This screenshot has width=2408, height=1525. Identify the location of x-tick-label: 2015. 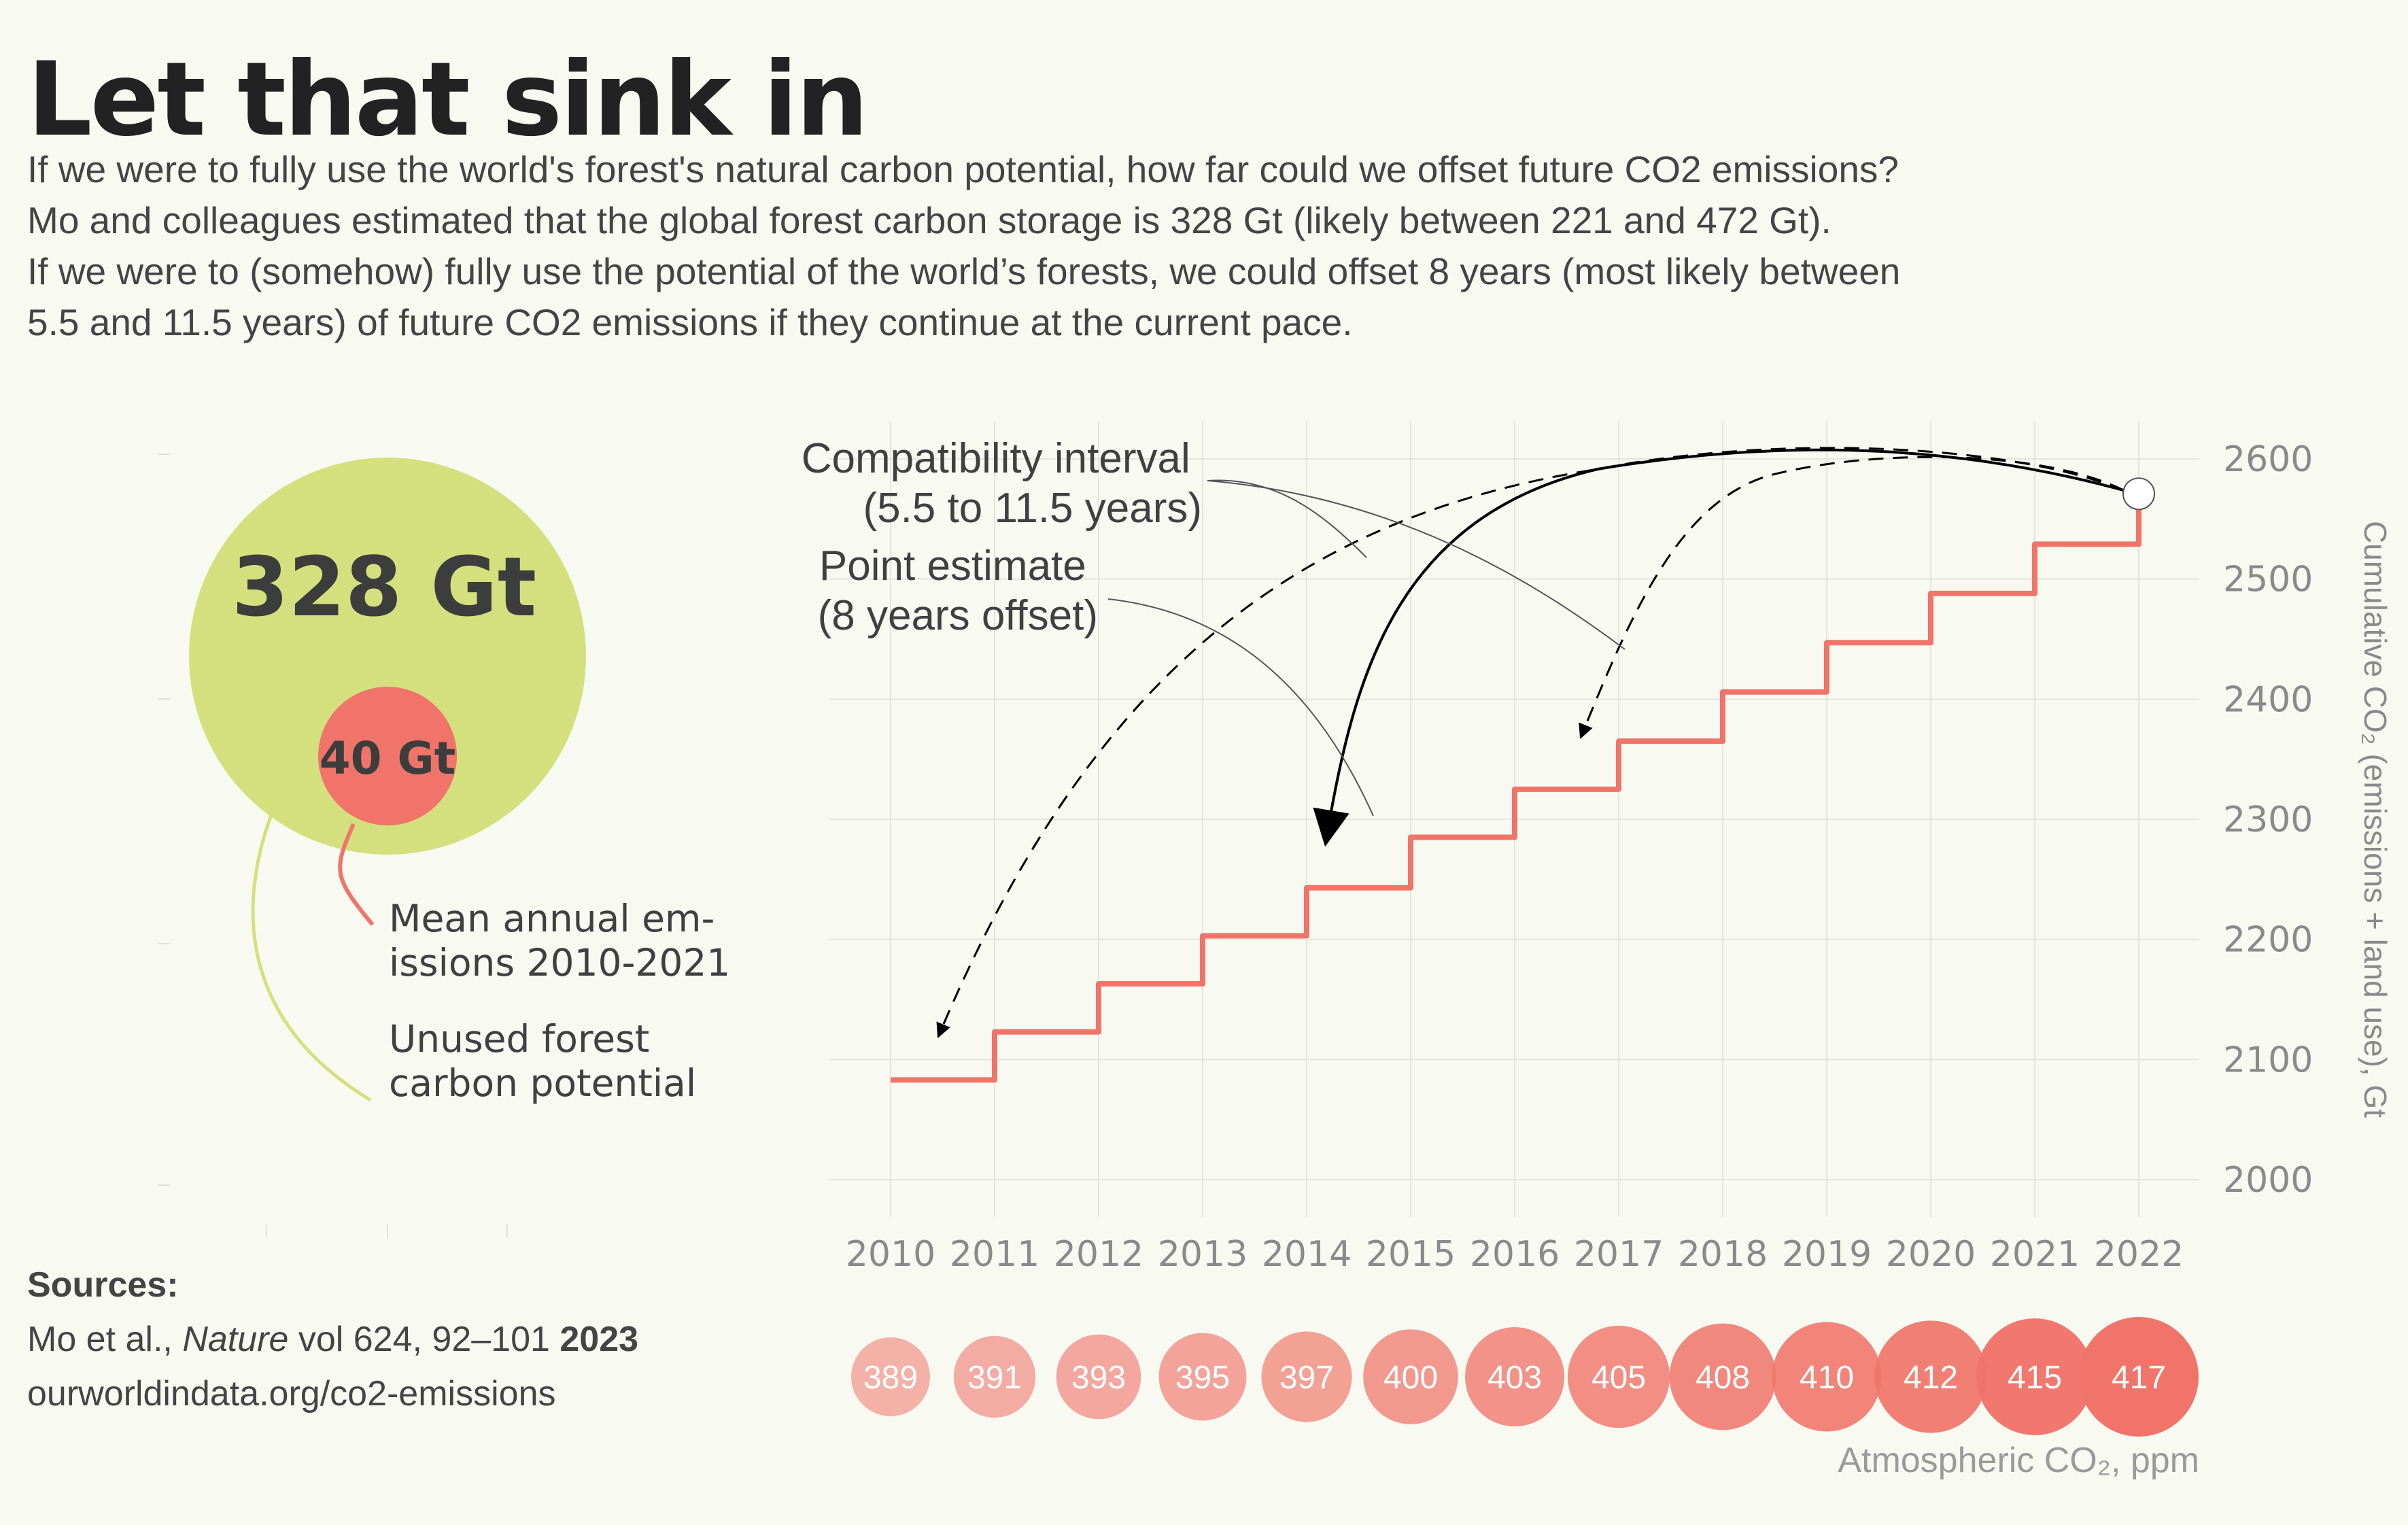
(1411, 1254).